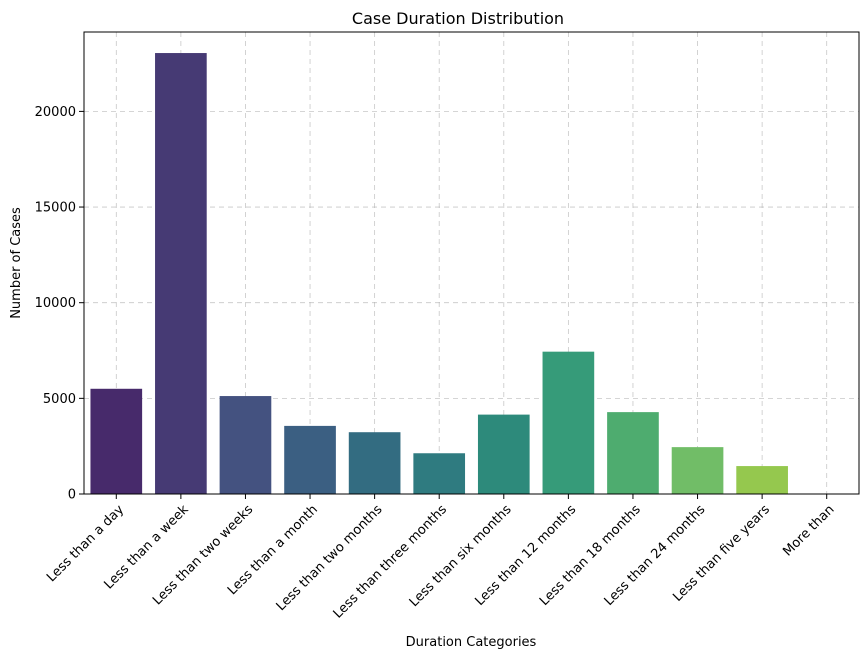  Describe the element at coordinates (55, 112) in the screenshot. I see `y-tick-label-4: 20000` at that location.